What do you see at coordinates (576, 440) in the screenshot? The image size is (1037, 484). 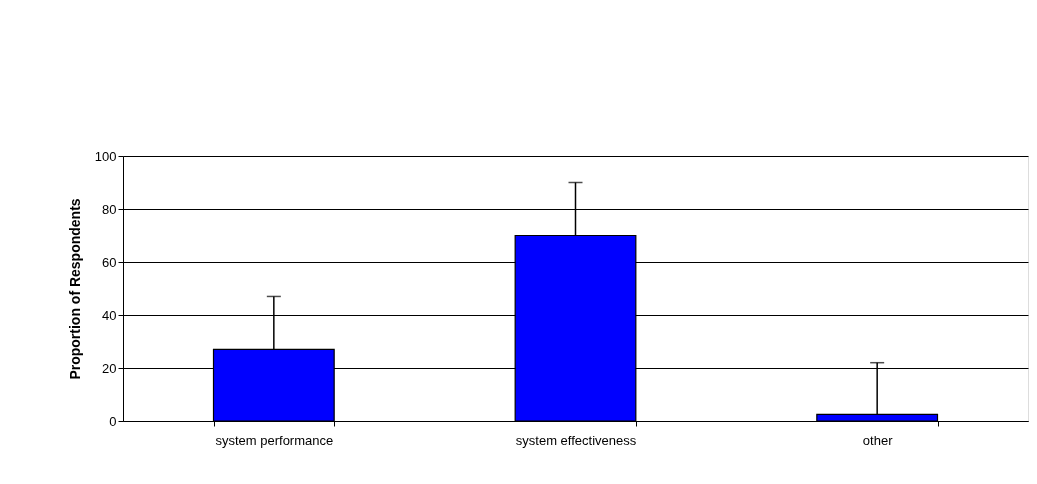 I see `x-tick-label: system effectiveness` at bounding box center [576, 440].